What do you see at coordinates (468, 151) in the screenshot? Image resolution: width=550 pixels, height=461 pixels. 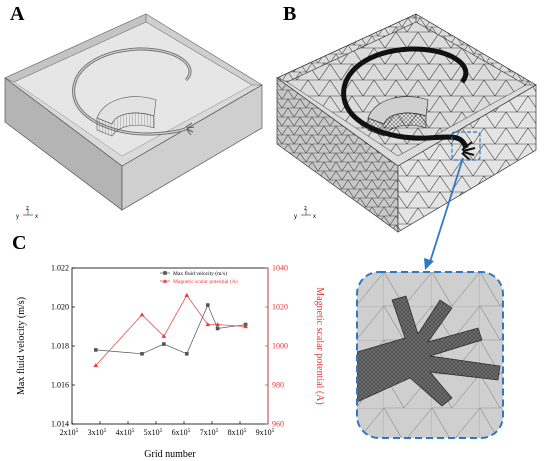 I see `outlet-branches-b` at bounding box center [468, 151].